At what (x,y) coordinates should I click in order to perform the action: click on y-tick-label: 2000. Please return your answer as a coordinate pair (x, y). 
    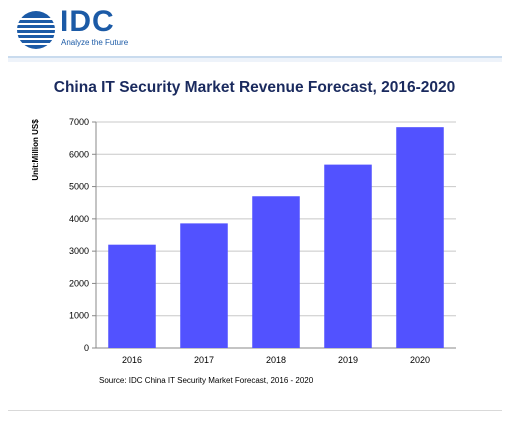
    Looking at the image, I should click on (79, 283).